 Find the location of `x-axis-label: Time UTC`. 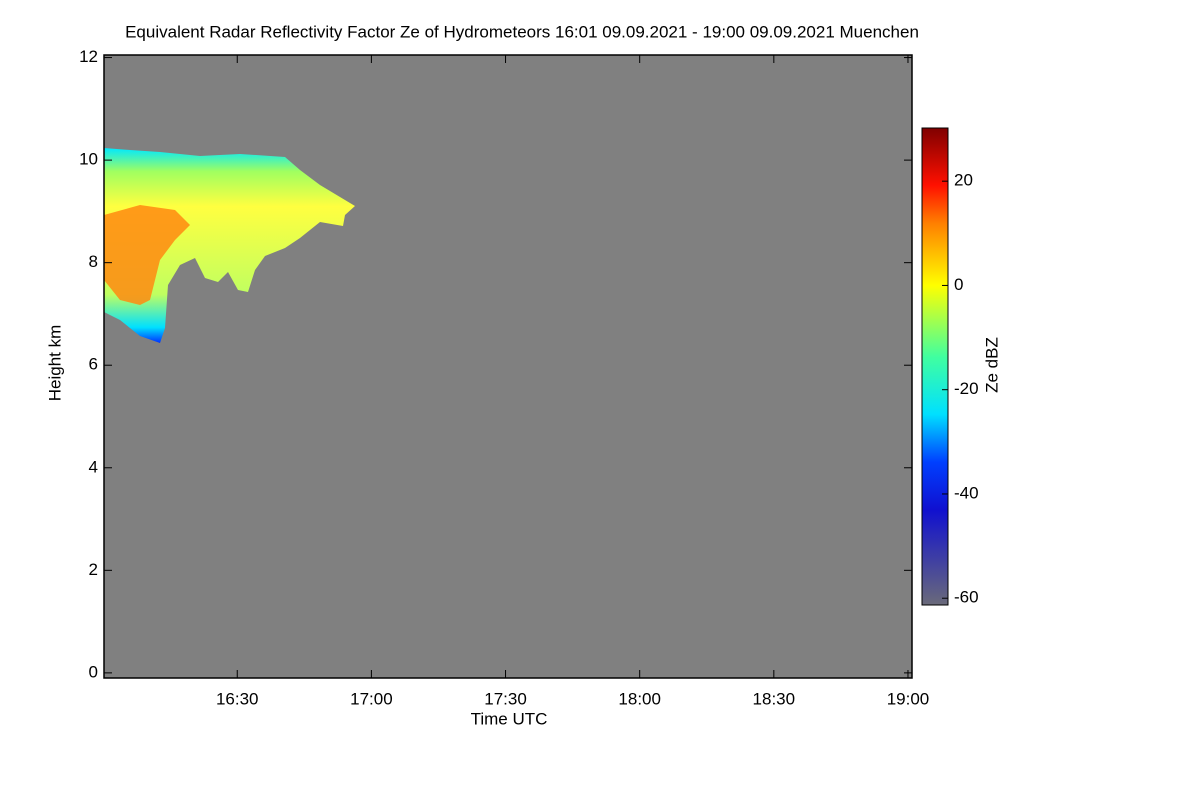

x-axis-label: Time UTC is located at coordinates (509, 718).